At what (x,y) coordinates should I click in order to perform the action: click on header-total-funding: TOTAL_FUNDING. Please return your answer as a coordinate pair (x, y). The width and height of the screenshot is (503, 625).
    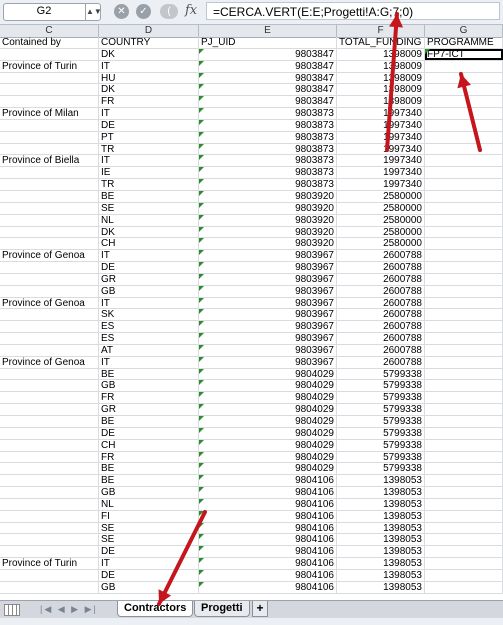
    Looking at the image, I should click on (381, 42).